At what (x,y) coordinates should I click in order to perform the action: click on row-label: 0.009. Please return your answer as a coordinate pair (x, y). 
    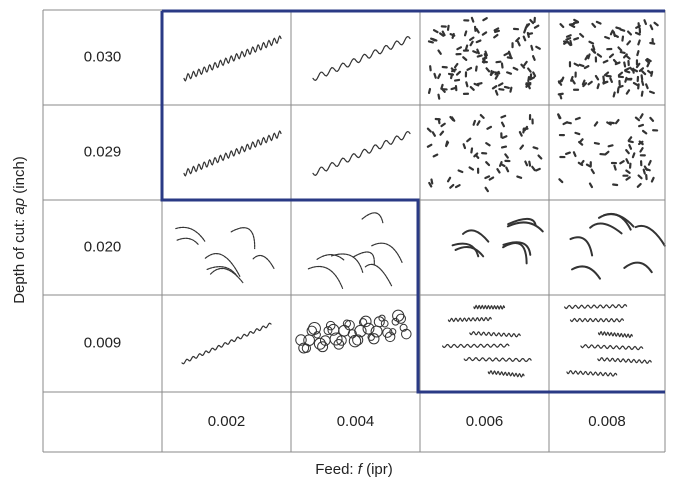
    Looking at the image, I should click on (103, 342).